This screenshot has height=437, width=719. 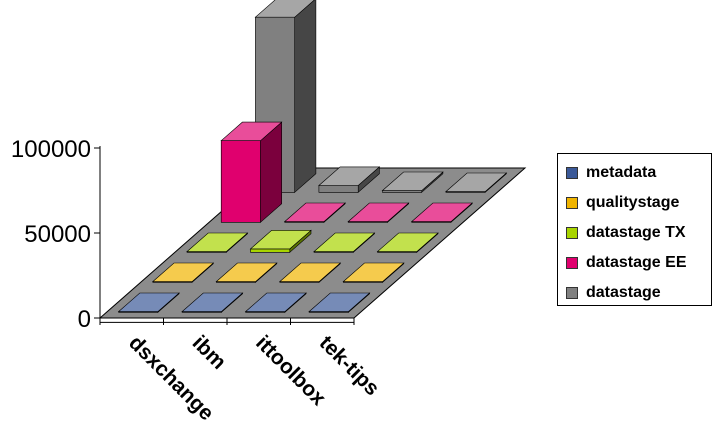 I want to click on legend-item-metadata: metadata, so click(x=611, y=173).